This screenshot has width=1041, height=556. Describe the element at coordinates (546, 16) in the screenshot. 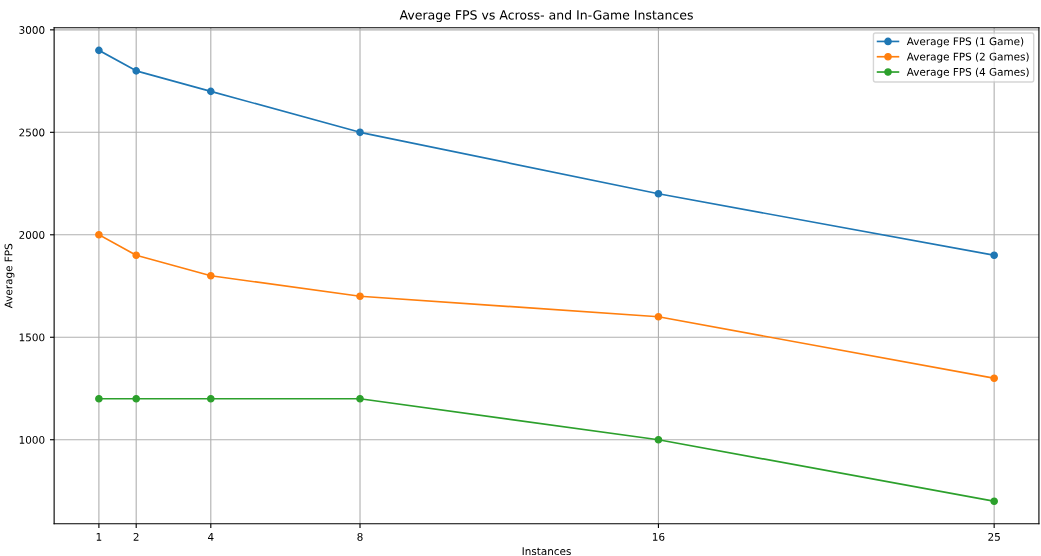

I see `chart-title: Average FPS vs Across- and In-Game Instances` at that location.